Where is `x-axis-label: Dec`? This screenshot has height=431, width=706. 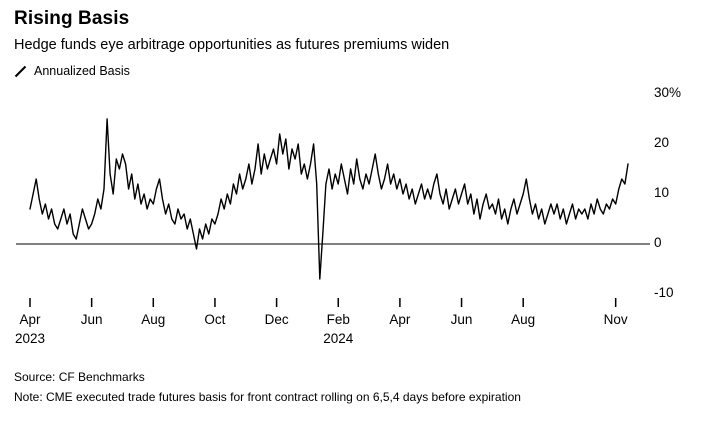
x-axis-label: Dec is located at coordinates (276, 319).